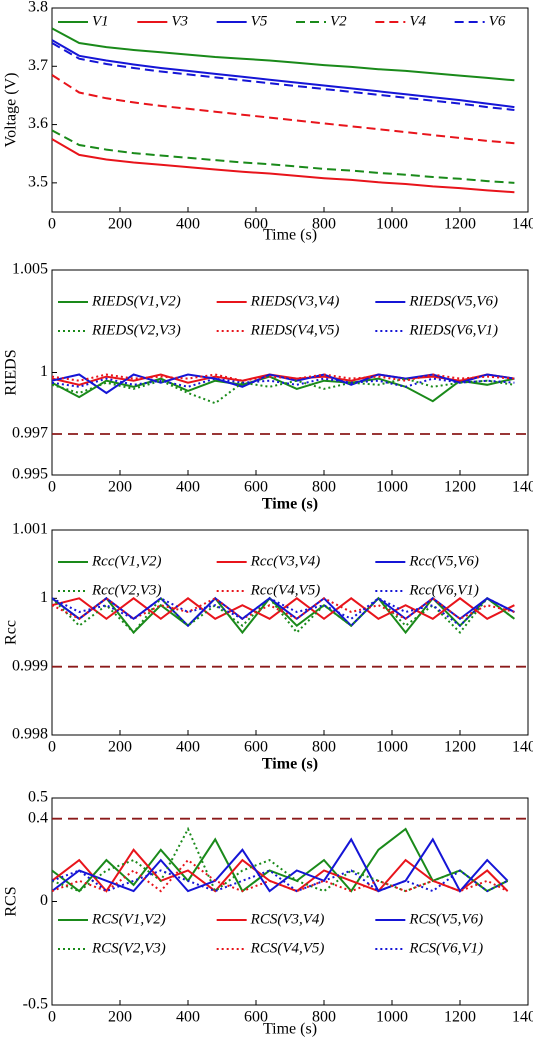 The image size is (533, 1039). I want to click on legend-label: RCS(V1,V2), so click(128, 919).